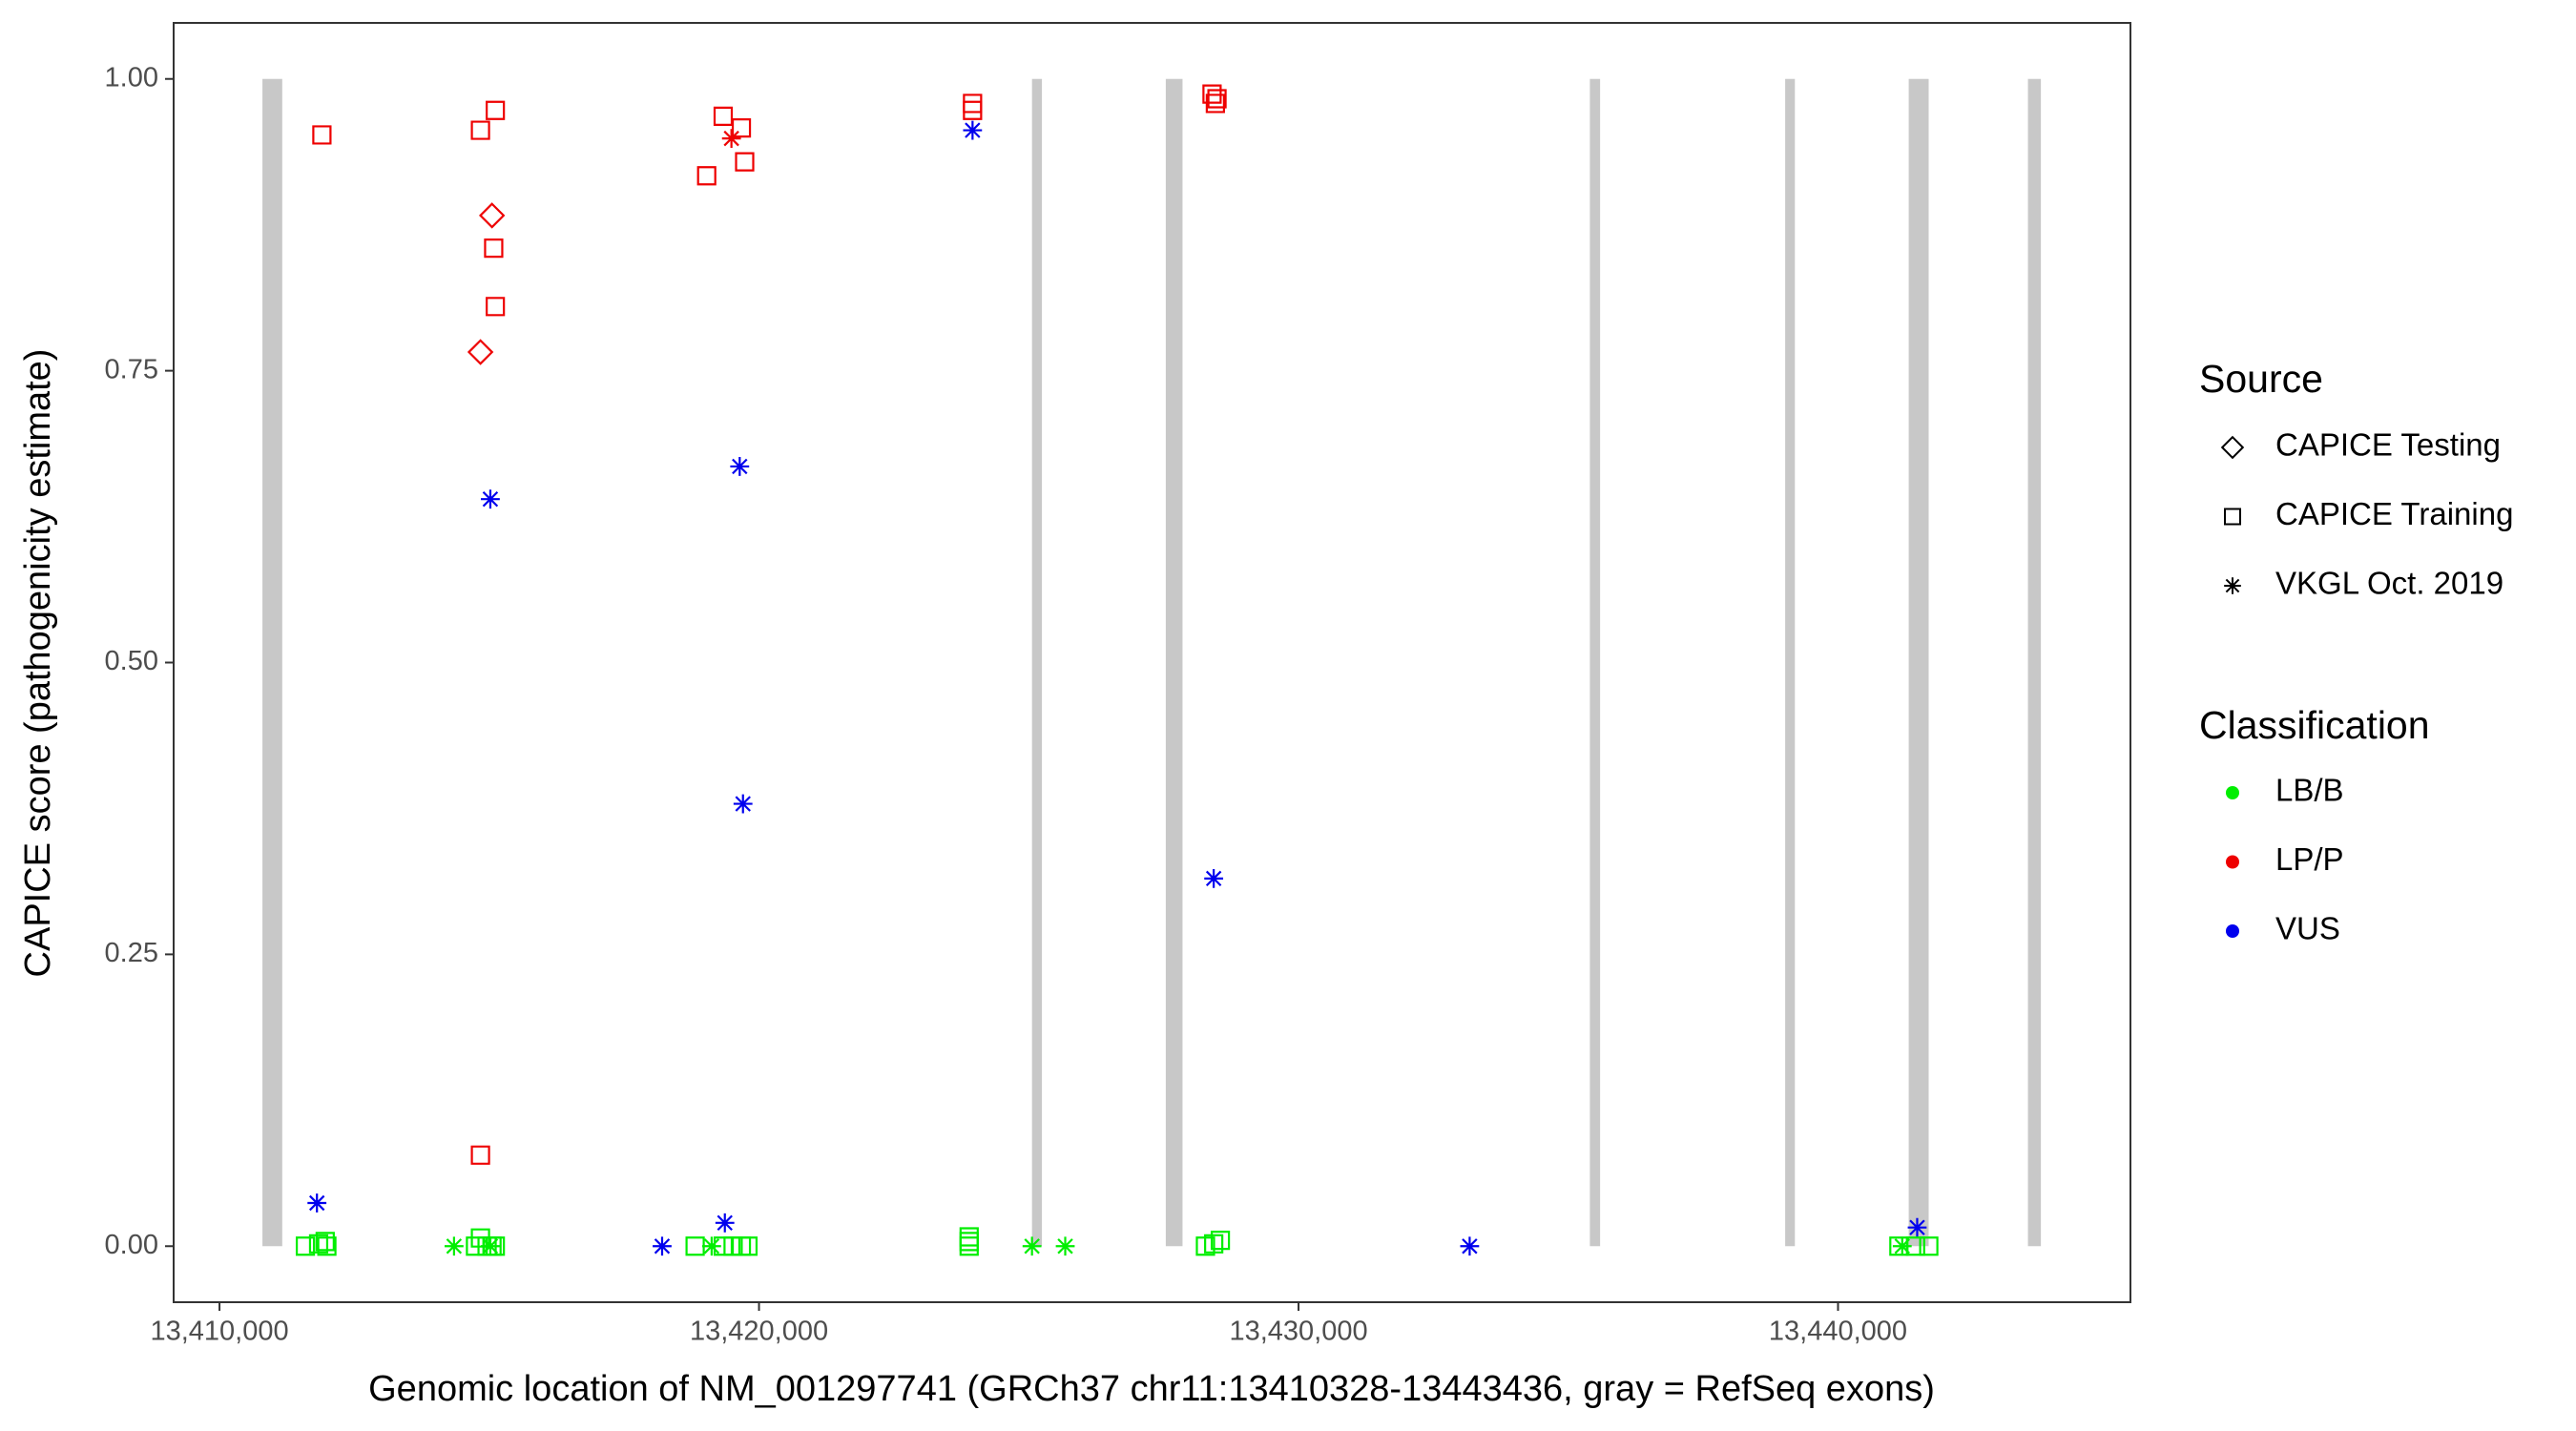 The image size is (2576, 1431). What do you see at coordinates (759, 1332) in the screenshot?
I see `x-tick-label: 13,420,000` at bounding box center [759, 1332].